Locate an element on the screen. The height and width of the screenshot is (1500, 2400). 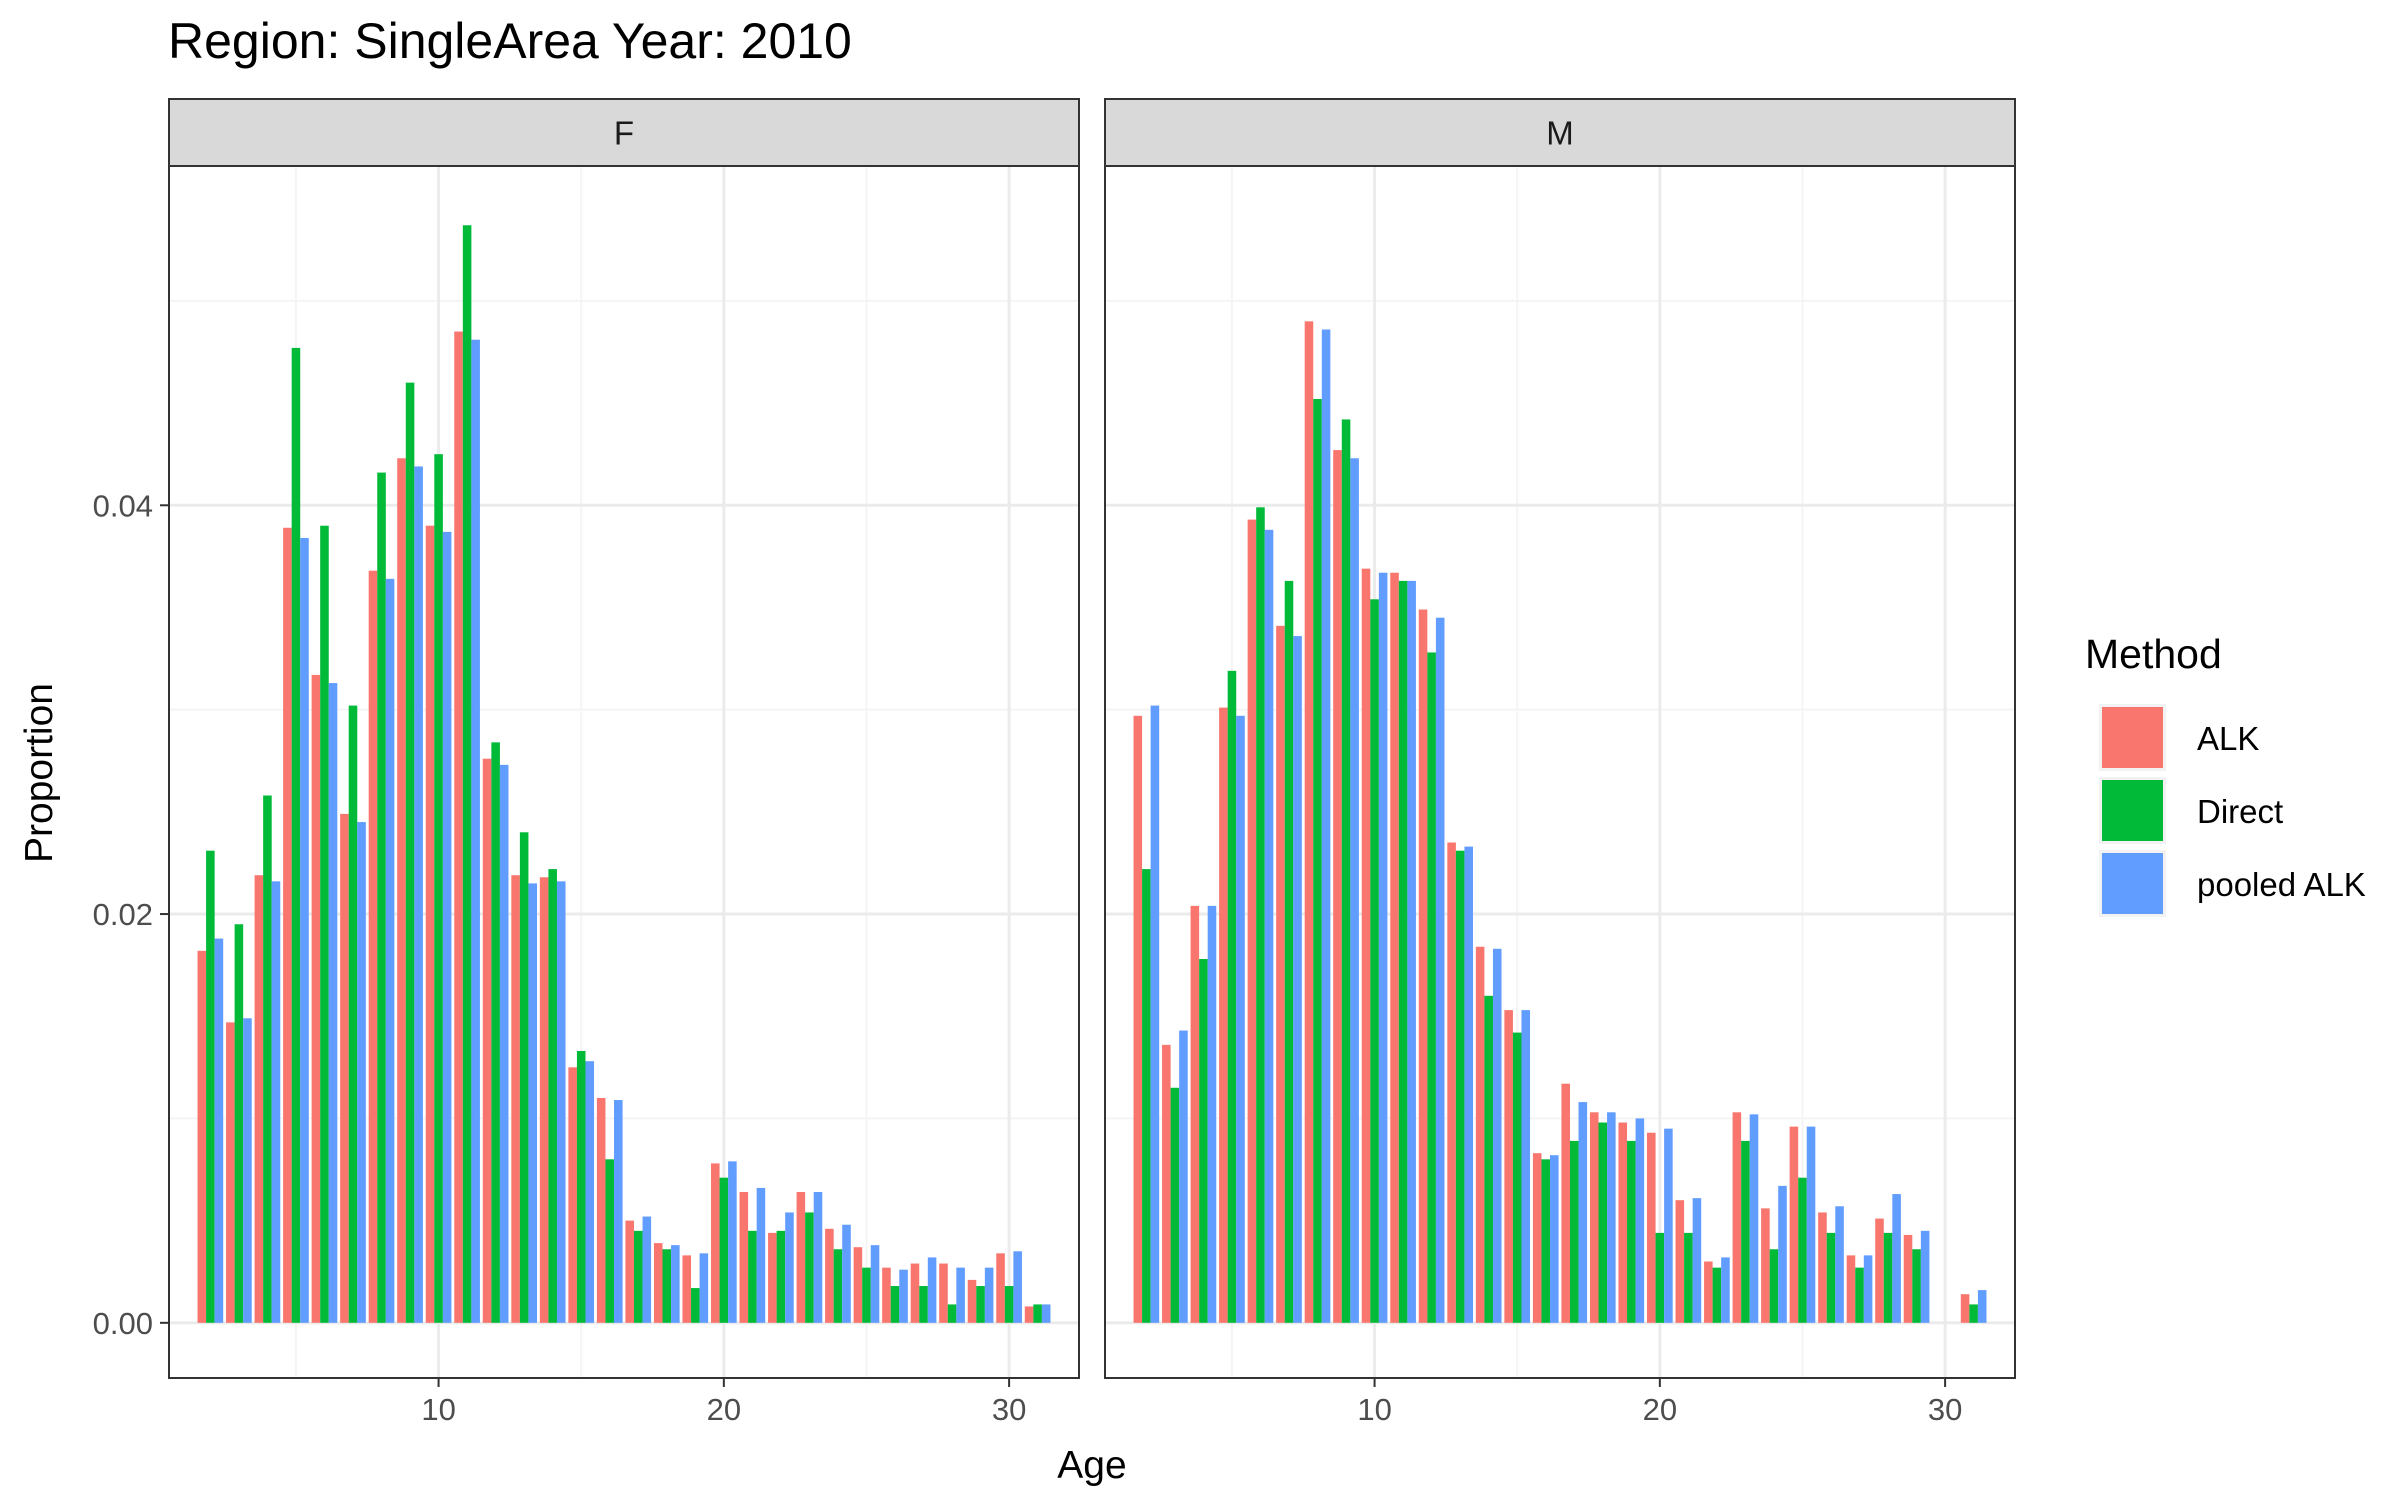
legend-label: Direct is located at coordinates (2240, 811).